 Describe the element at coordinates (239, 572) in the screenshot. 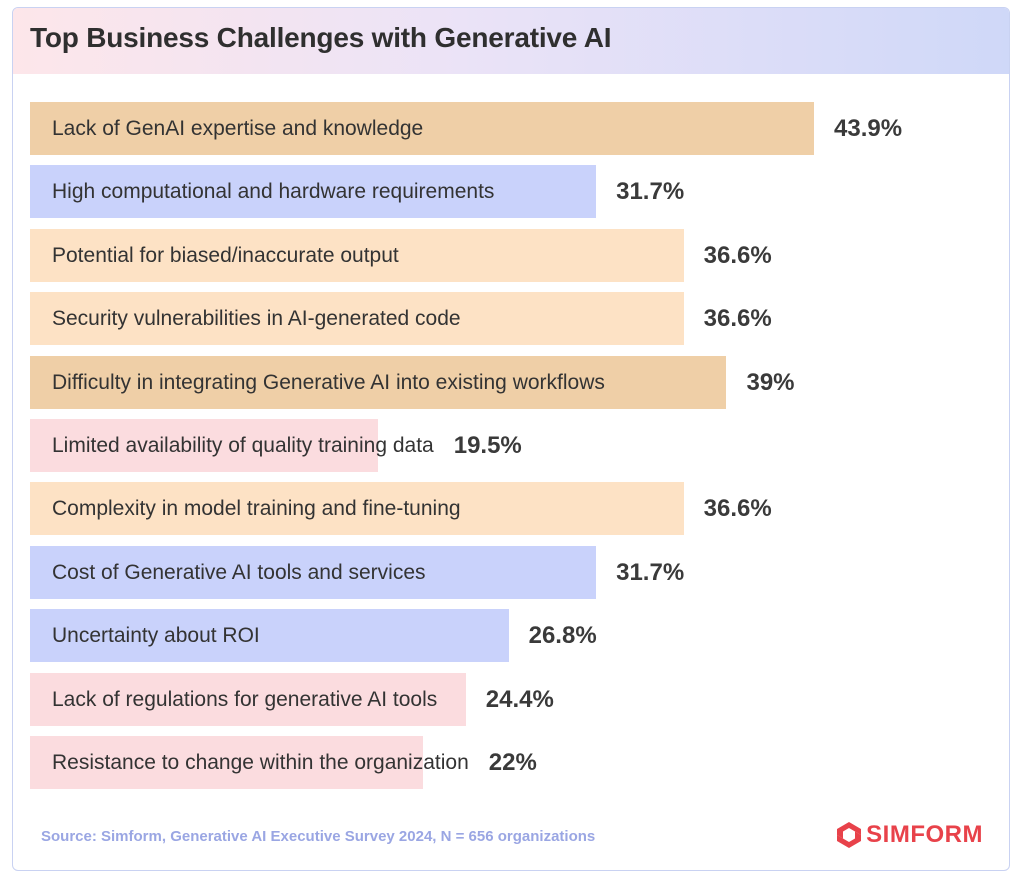

I see `bar-label: Cost of Generative AI tools and services` at that location.